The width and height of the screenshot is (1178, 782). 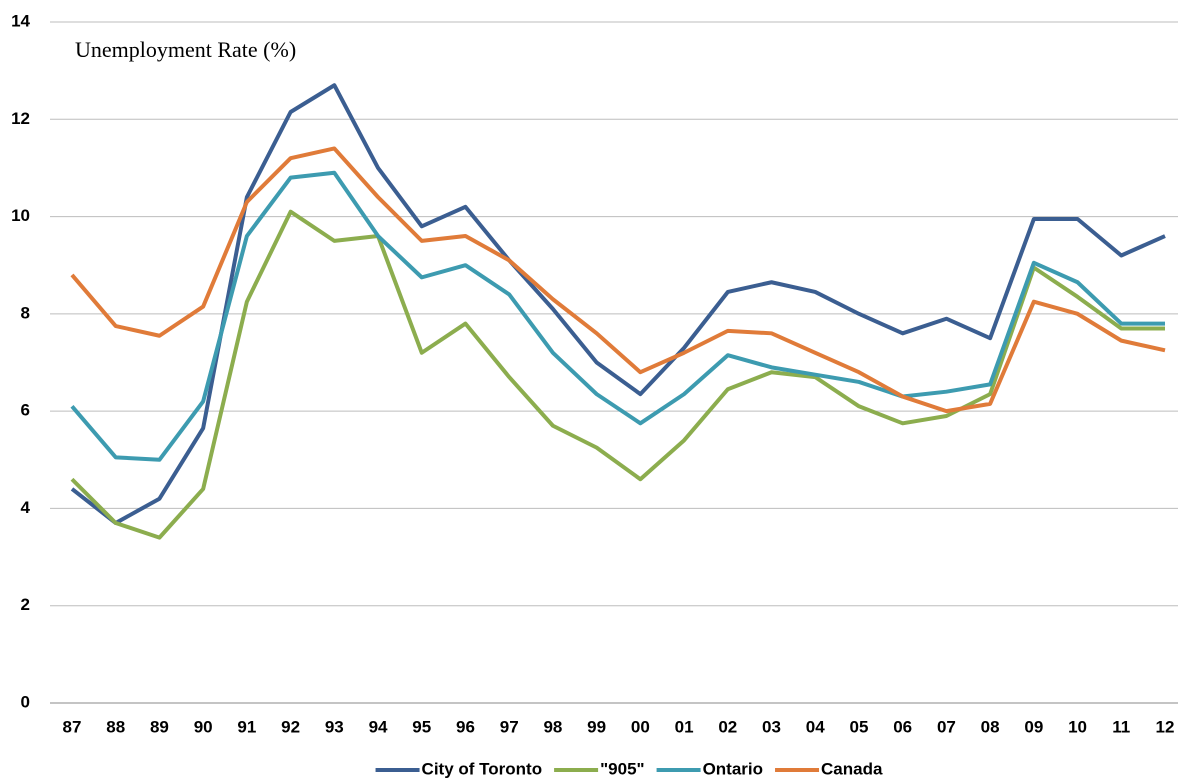 I want to click on x-tick-label: 99, so click(x=596, y=726).